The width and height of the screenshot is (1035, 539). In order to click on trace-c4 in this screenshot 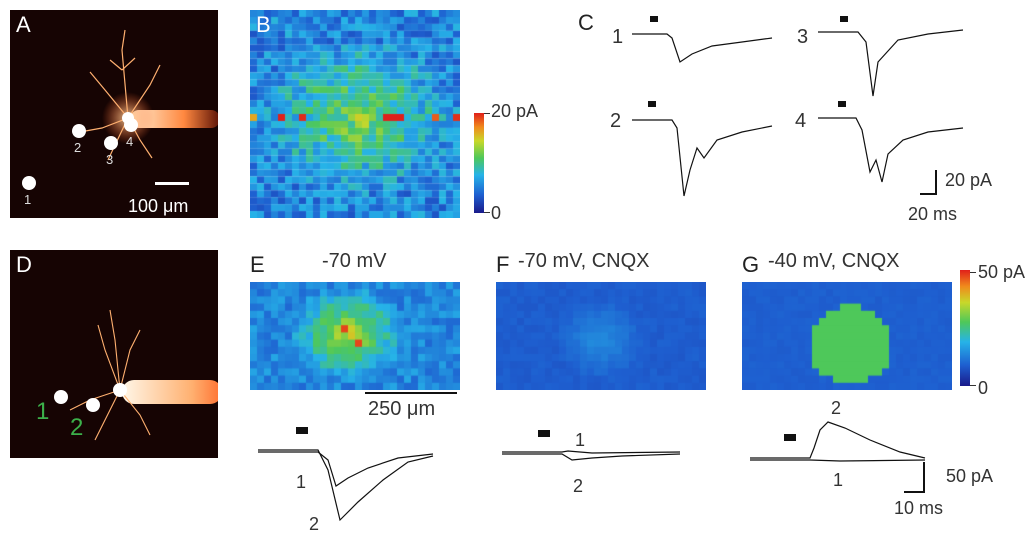, I will do `click(891, 150)`.